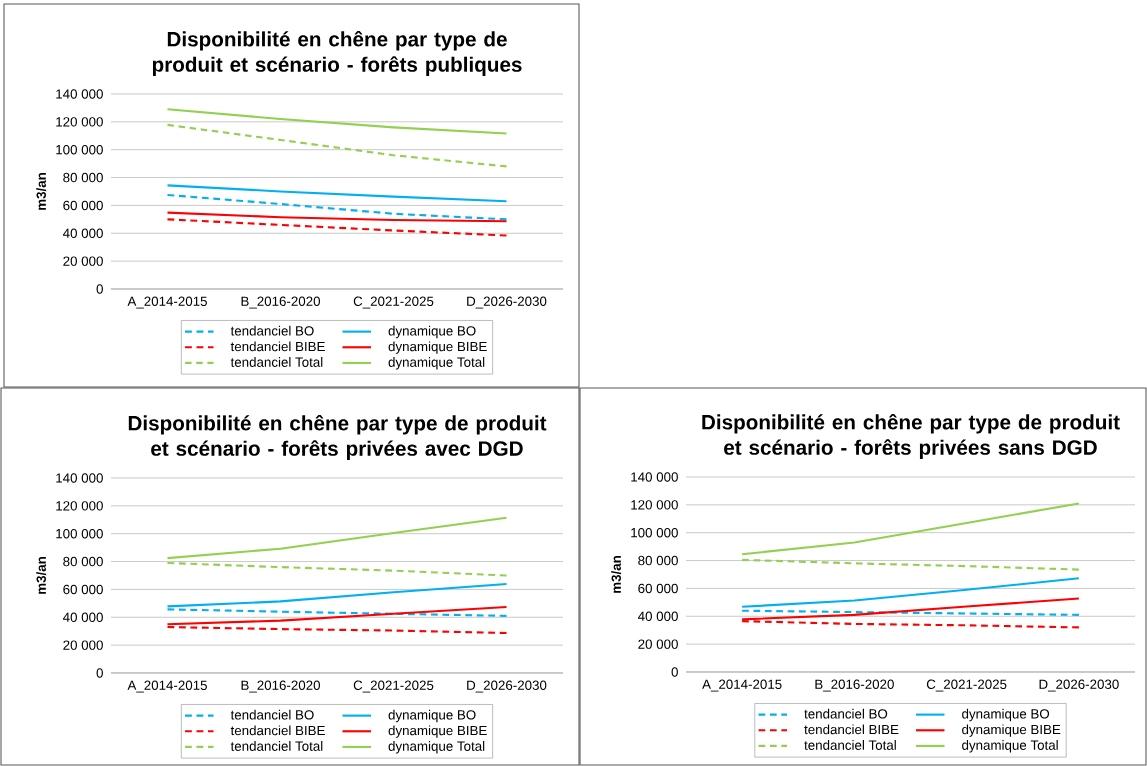  I want to click on chart-title: Disponibilité en chêne par type de produit et scénario - forêts privées avec DGD, so click(337, 437).